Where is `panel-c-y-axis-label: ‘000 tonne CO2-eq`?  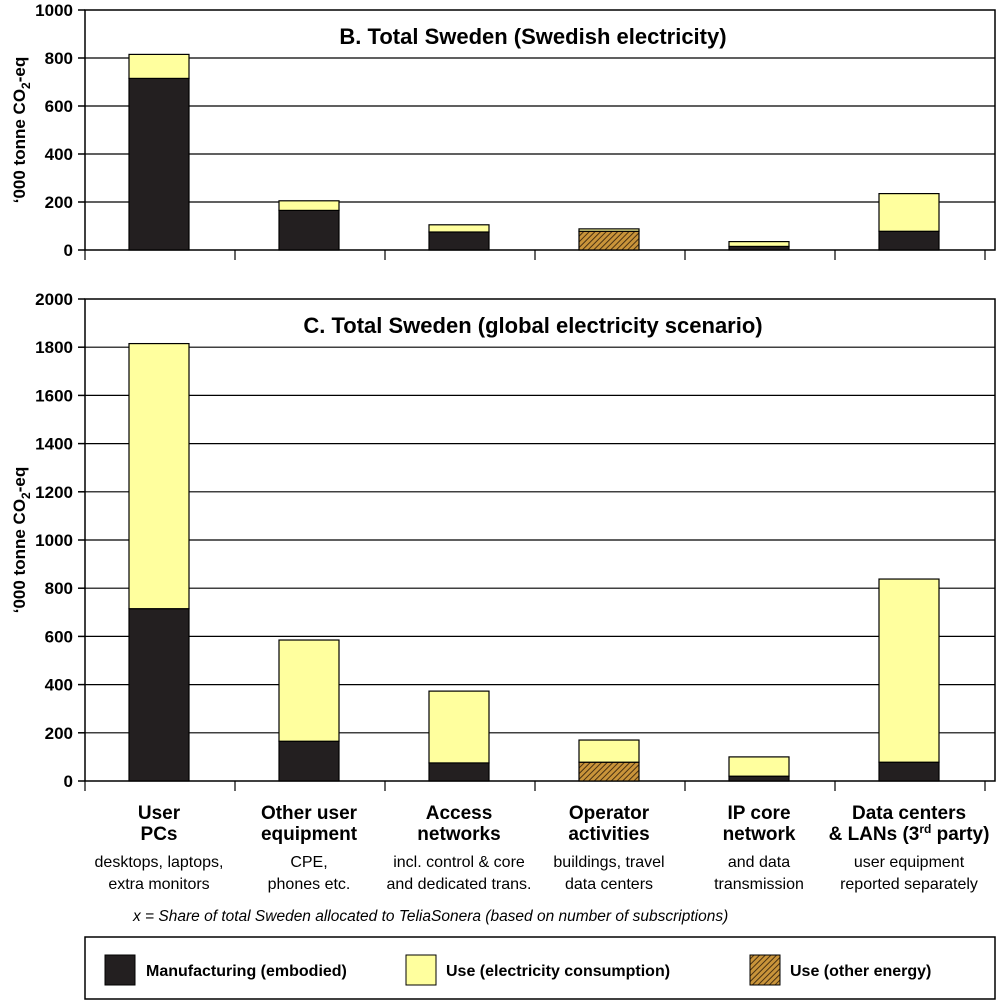 panel-c-y-axis-label: ‘000 tonne CO2-eq is located at coordinates (21, 540).